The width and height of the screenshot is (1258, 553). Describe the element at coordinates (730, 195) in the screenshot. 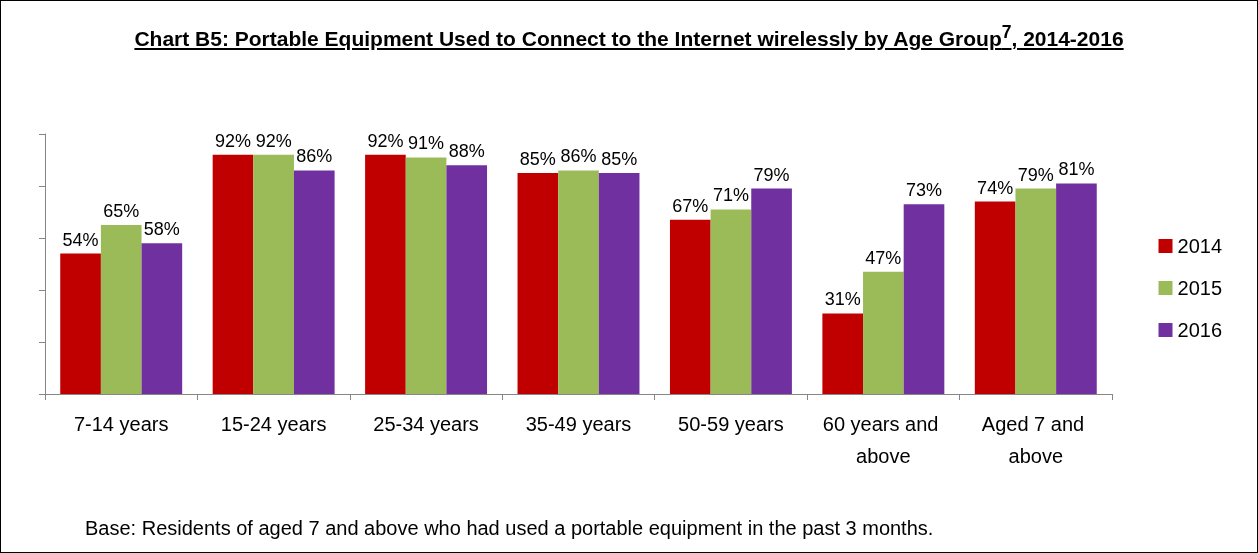

I see `data-label: 71%` at that location.